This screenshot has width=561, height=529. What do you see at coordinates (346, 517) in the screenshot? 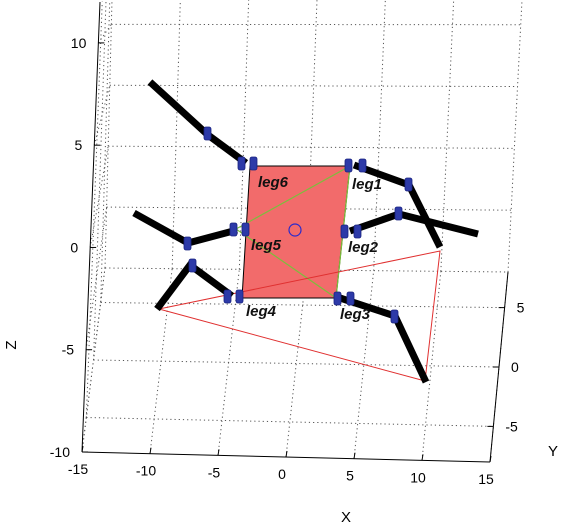
I see `x-axis-label: X` at bounding box center [346, 517].